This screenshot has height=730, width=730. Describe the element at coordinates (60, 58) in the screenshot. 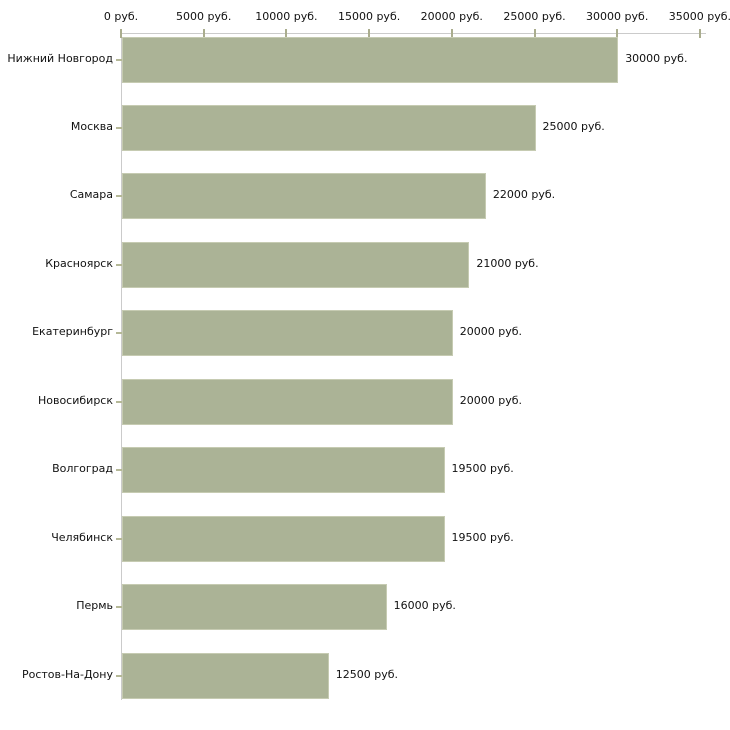

I see `category-label: Нижний Новгород` at that location.